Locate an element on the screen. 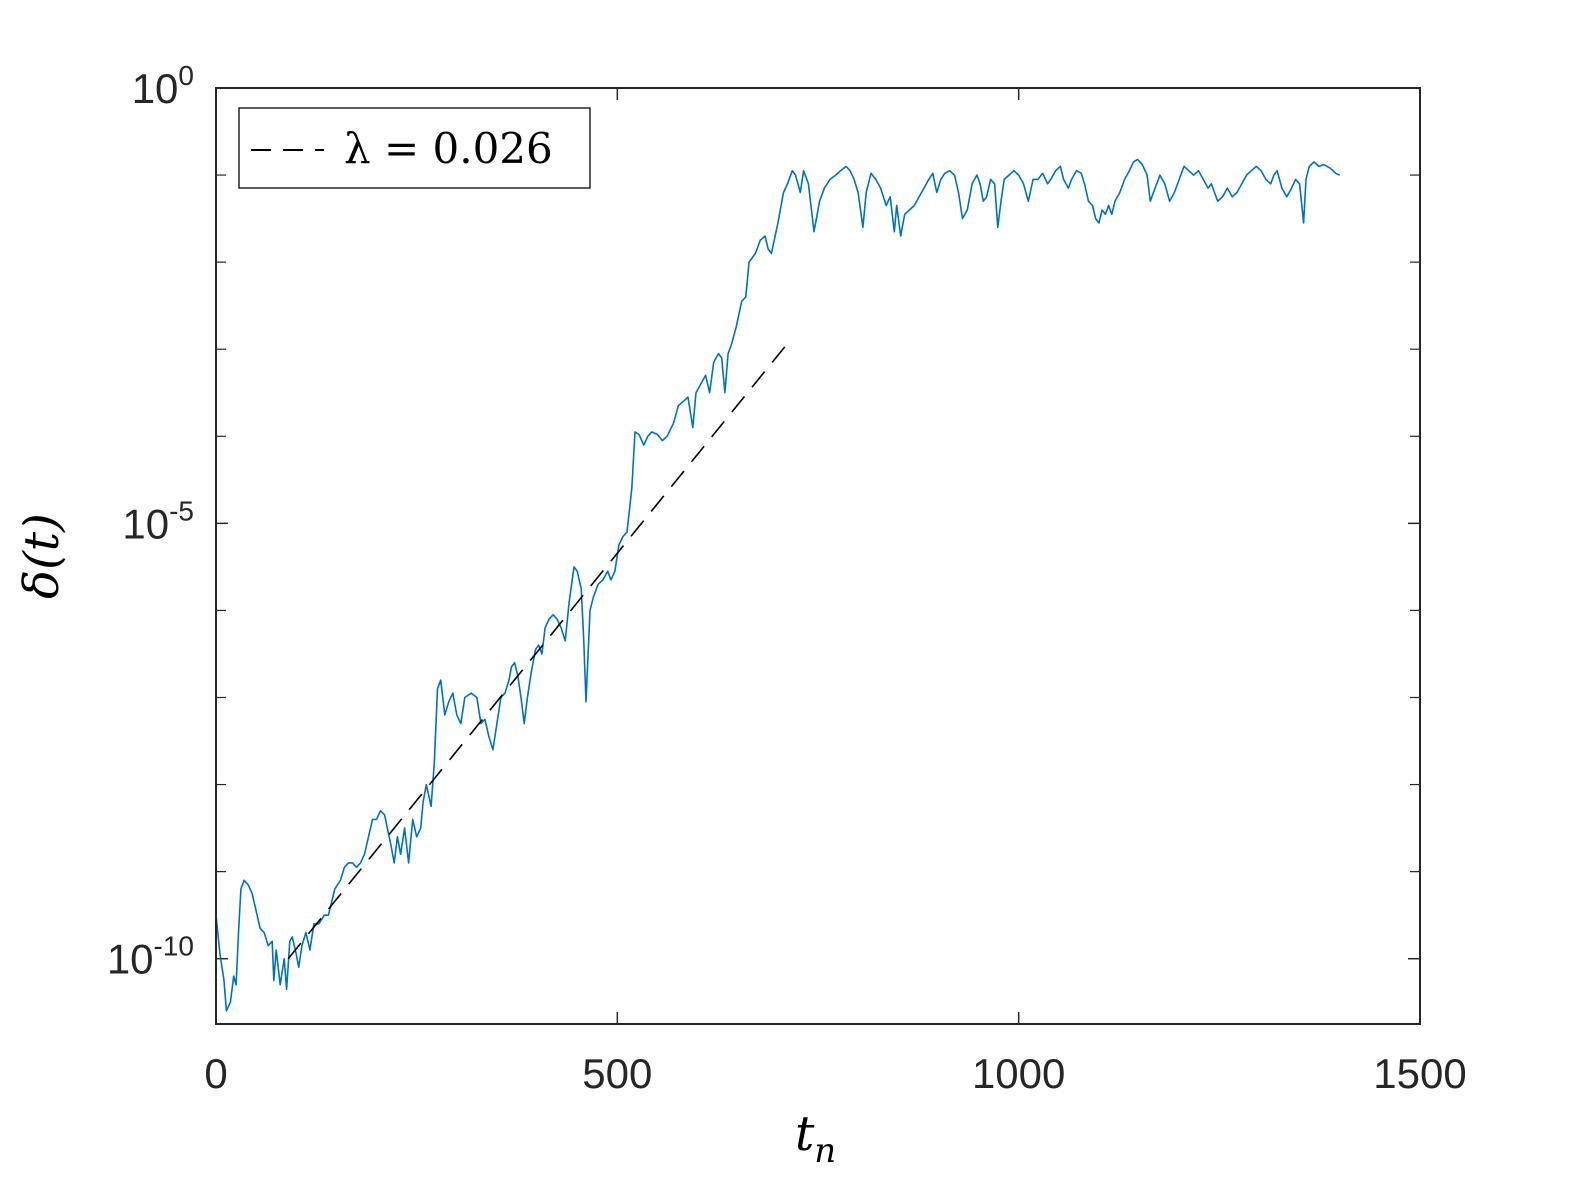  legend: λ = 0.026 is located at coordinates (414, 148).